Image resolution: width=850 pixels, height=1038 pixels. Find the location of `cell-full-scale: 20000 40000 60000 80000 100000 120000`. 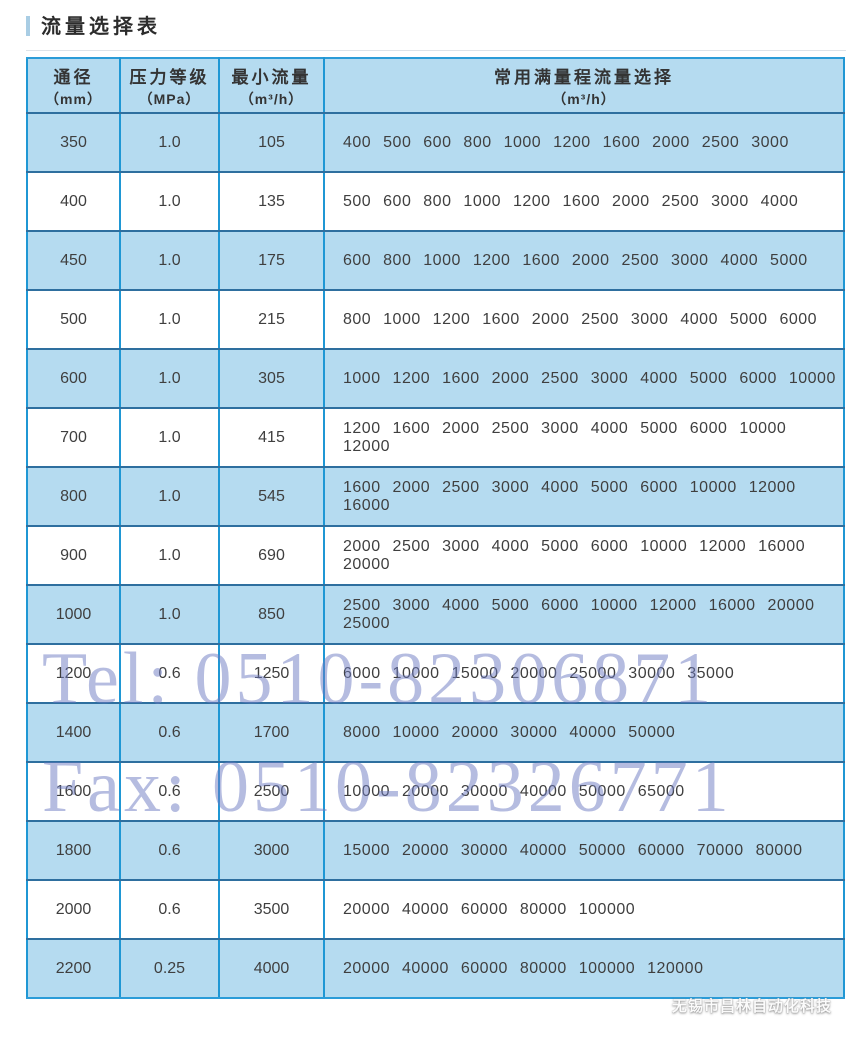

cell-full-scale: 20000 40000 60000 80000 100000 120000 is located at coordinates (584, 968).